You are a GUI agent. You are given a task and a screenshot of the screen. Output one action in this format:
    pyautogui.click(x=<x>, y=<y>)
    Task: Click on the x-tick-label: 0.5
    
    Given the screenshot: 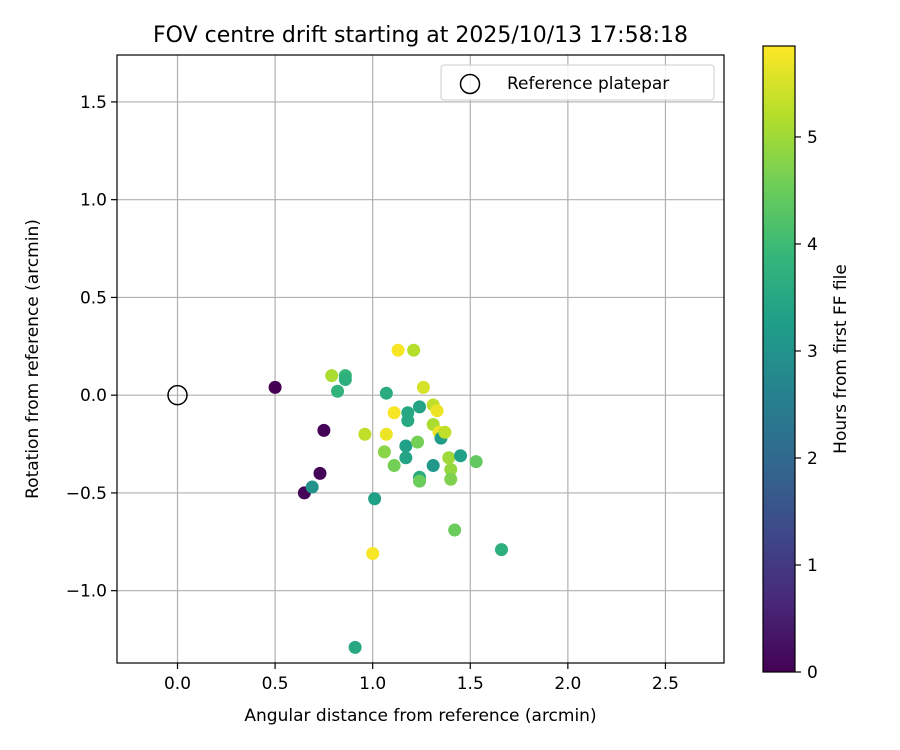 What is the action you would take?
    pyautogui.click(x=275, y=684)
    